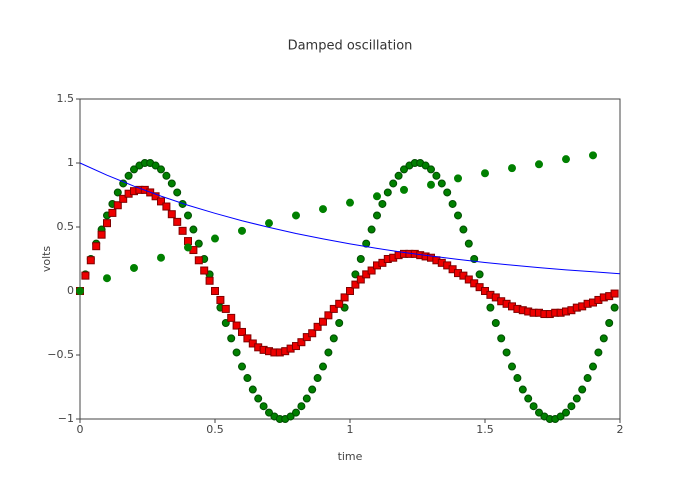  Describe the element at coordinates (215, 429) in the screenshot. I see `x-tick-label: 0.5` at that location.